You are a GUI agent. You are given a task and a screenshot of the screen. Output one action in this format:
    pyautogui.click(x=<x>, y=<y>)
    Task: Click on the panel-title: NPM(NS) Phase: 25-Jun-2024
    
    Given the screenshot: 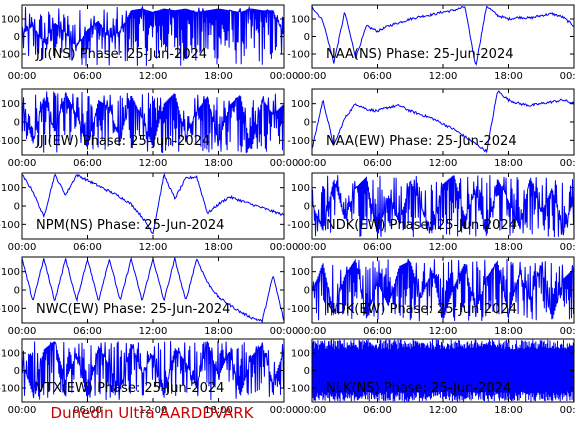 What is the action you would take?
    pyautogui.click(x=130, y=225)
    